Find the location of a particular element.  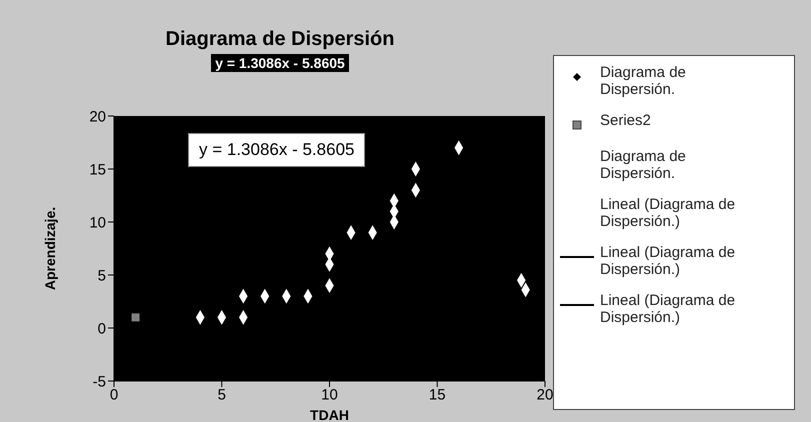

x-tick-label: 5 is located at coordinates (222, 395).